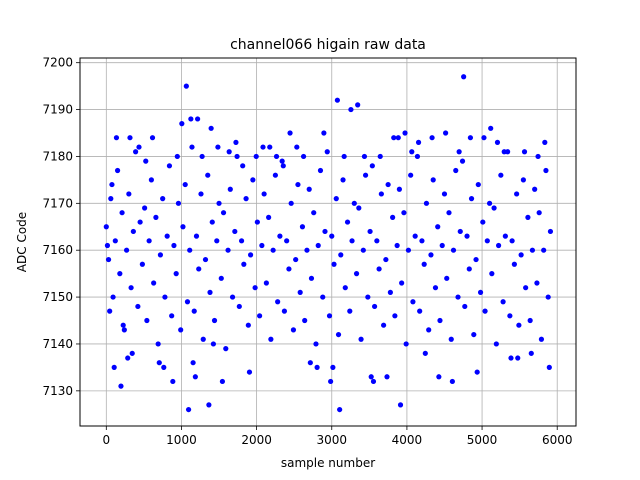 The image size is (640, 480). I want to click on y-tick-label: 7130, so click(57, 391).